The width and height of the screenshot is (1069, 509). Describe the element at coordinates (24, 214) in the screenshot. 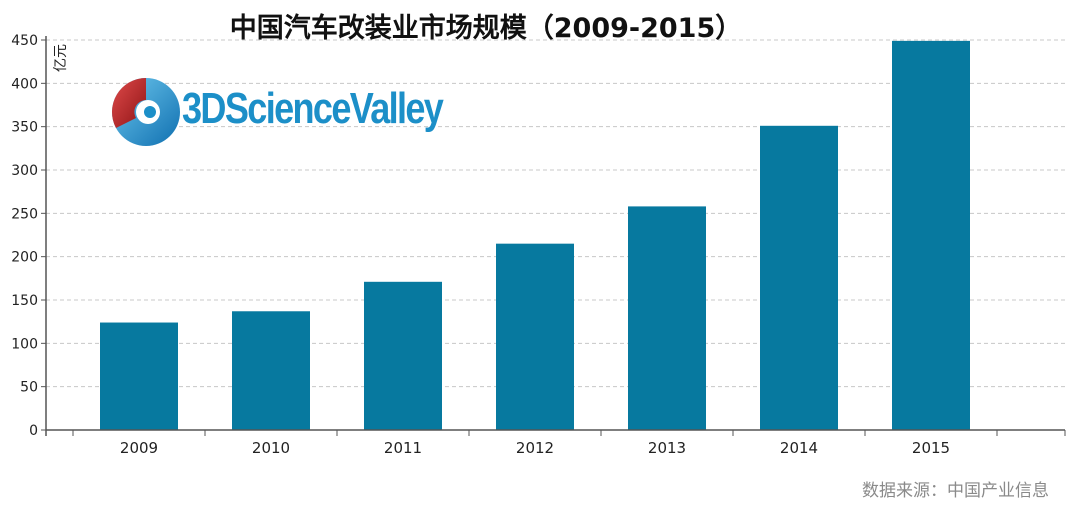

I see `y-tick-label: 250` at that location.